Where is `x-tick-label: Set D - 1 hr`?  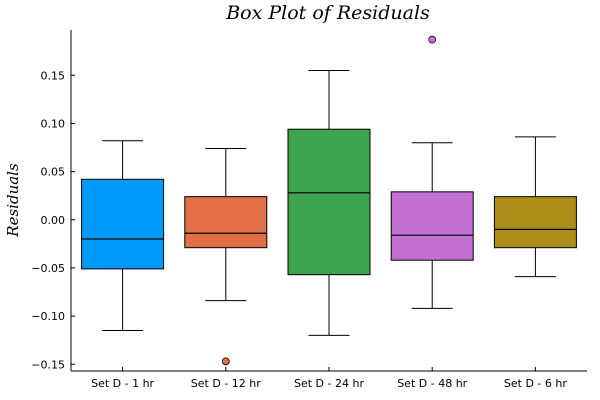
x-tick-label: Set D - 1 hr is located at coordinates (122, 383).